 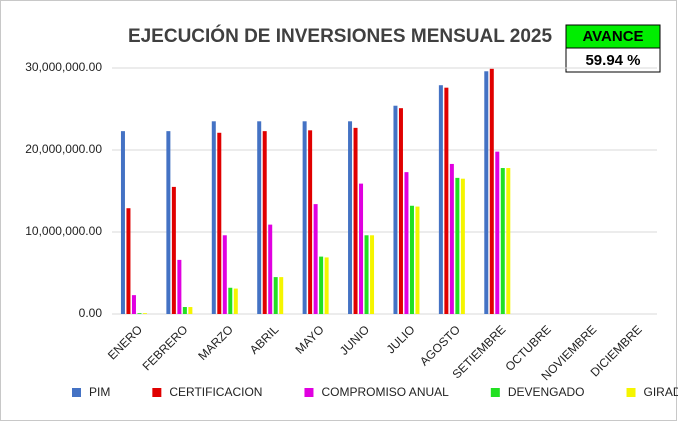 What do you see at coordinates (99, 392) in the screenshot?
I see `legend-label: PIM` at bounding box center [99, 392].